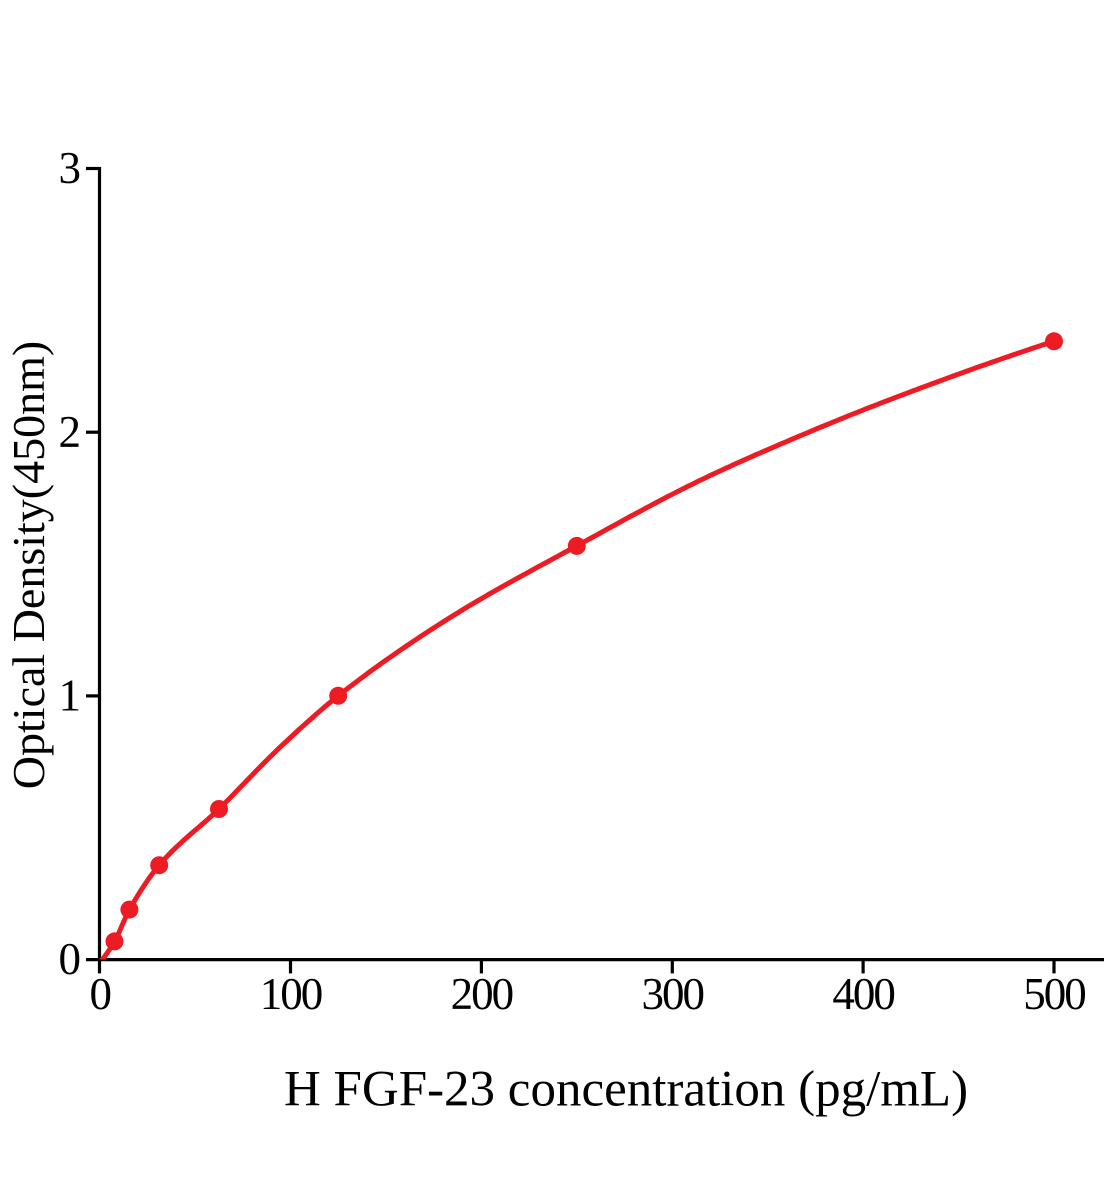  What do you see at coordinates (70, 432) in the screenshot?
I see `svg-text: 2` at bounding box center [70, 432].